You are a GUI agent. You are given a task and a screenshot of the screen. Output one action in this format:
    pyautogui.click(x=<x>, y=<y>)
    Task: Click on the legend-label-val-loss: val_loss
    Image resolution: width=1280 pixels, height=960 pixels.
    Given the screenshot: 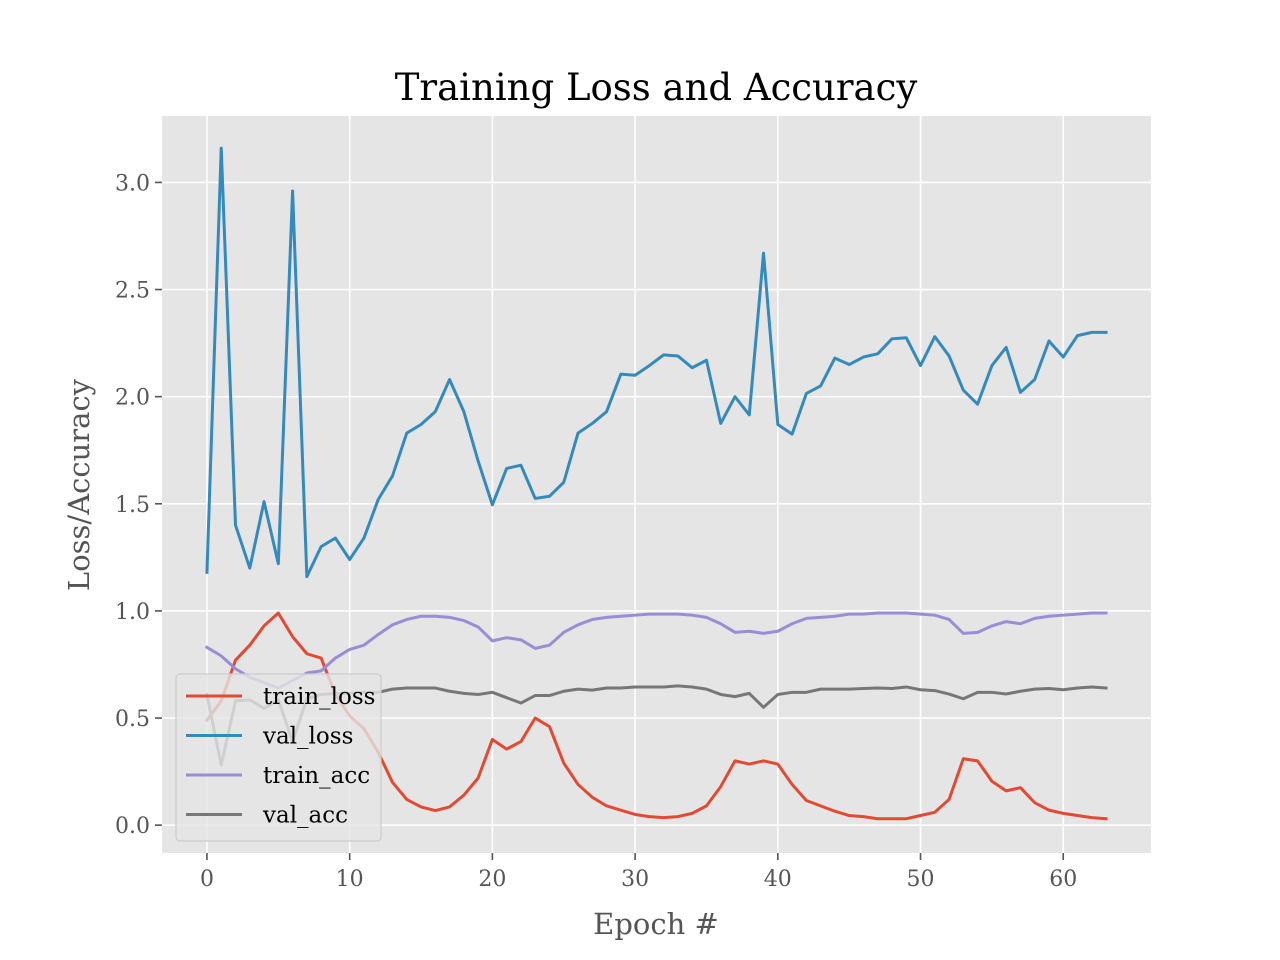 What is the action you would take?
    pyautogui.click(x=307, y=737)
    